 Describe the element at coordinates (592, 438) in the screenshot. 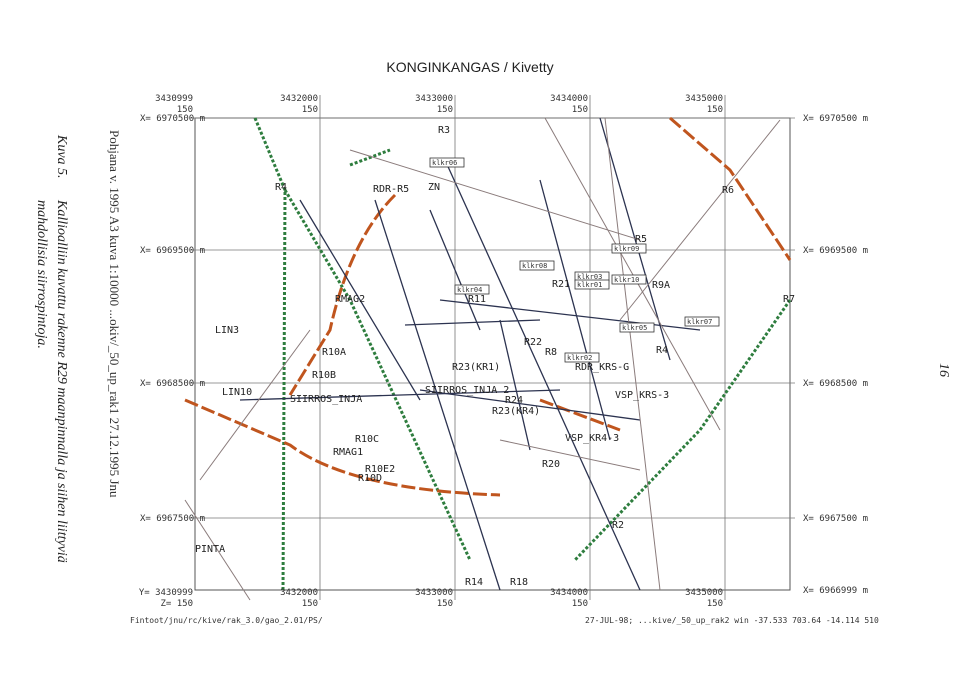

I see `feature-label: VSP_KR4-3` at that location.